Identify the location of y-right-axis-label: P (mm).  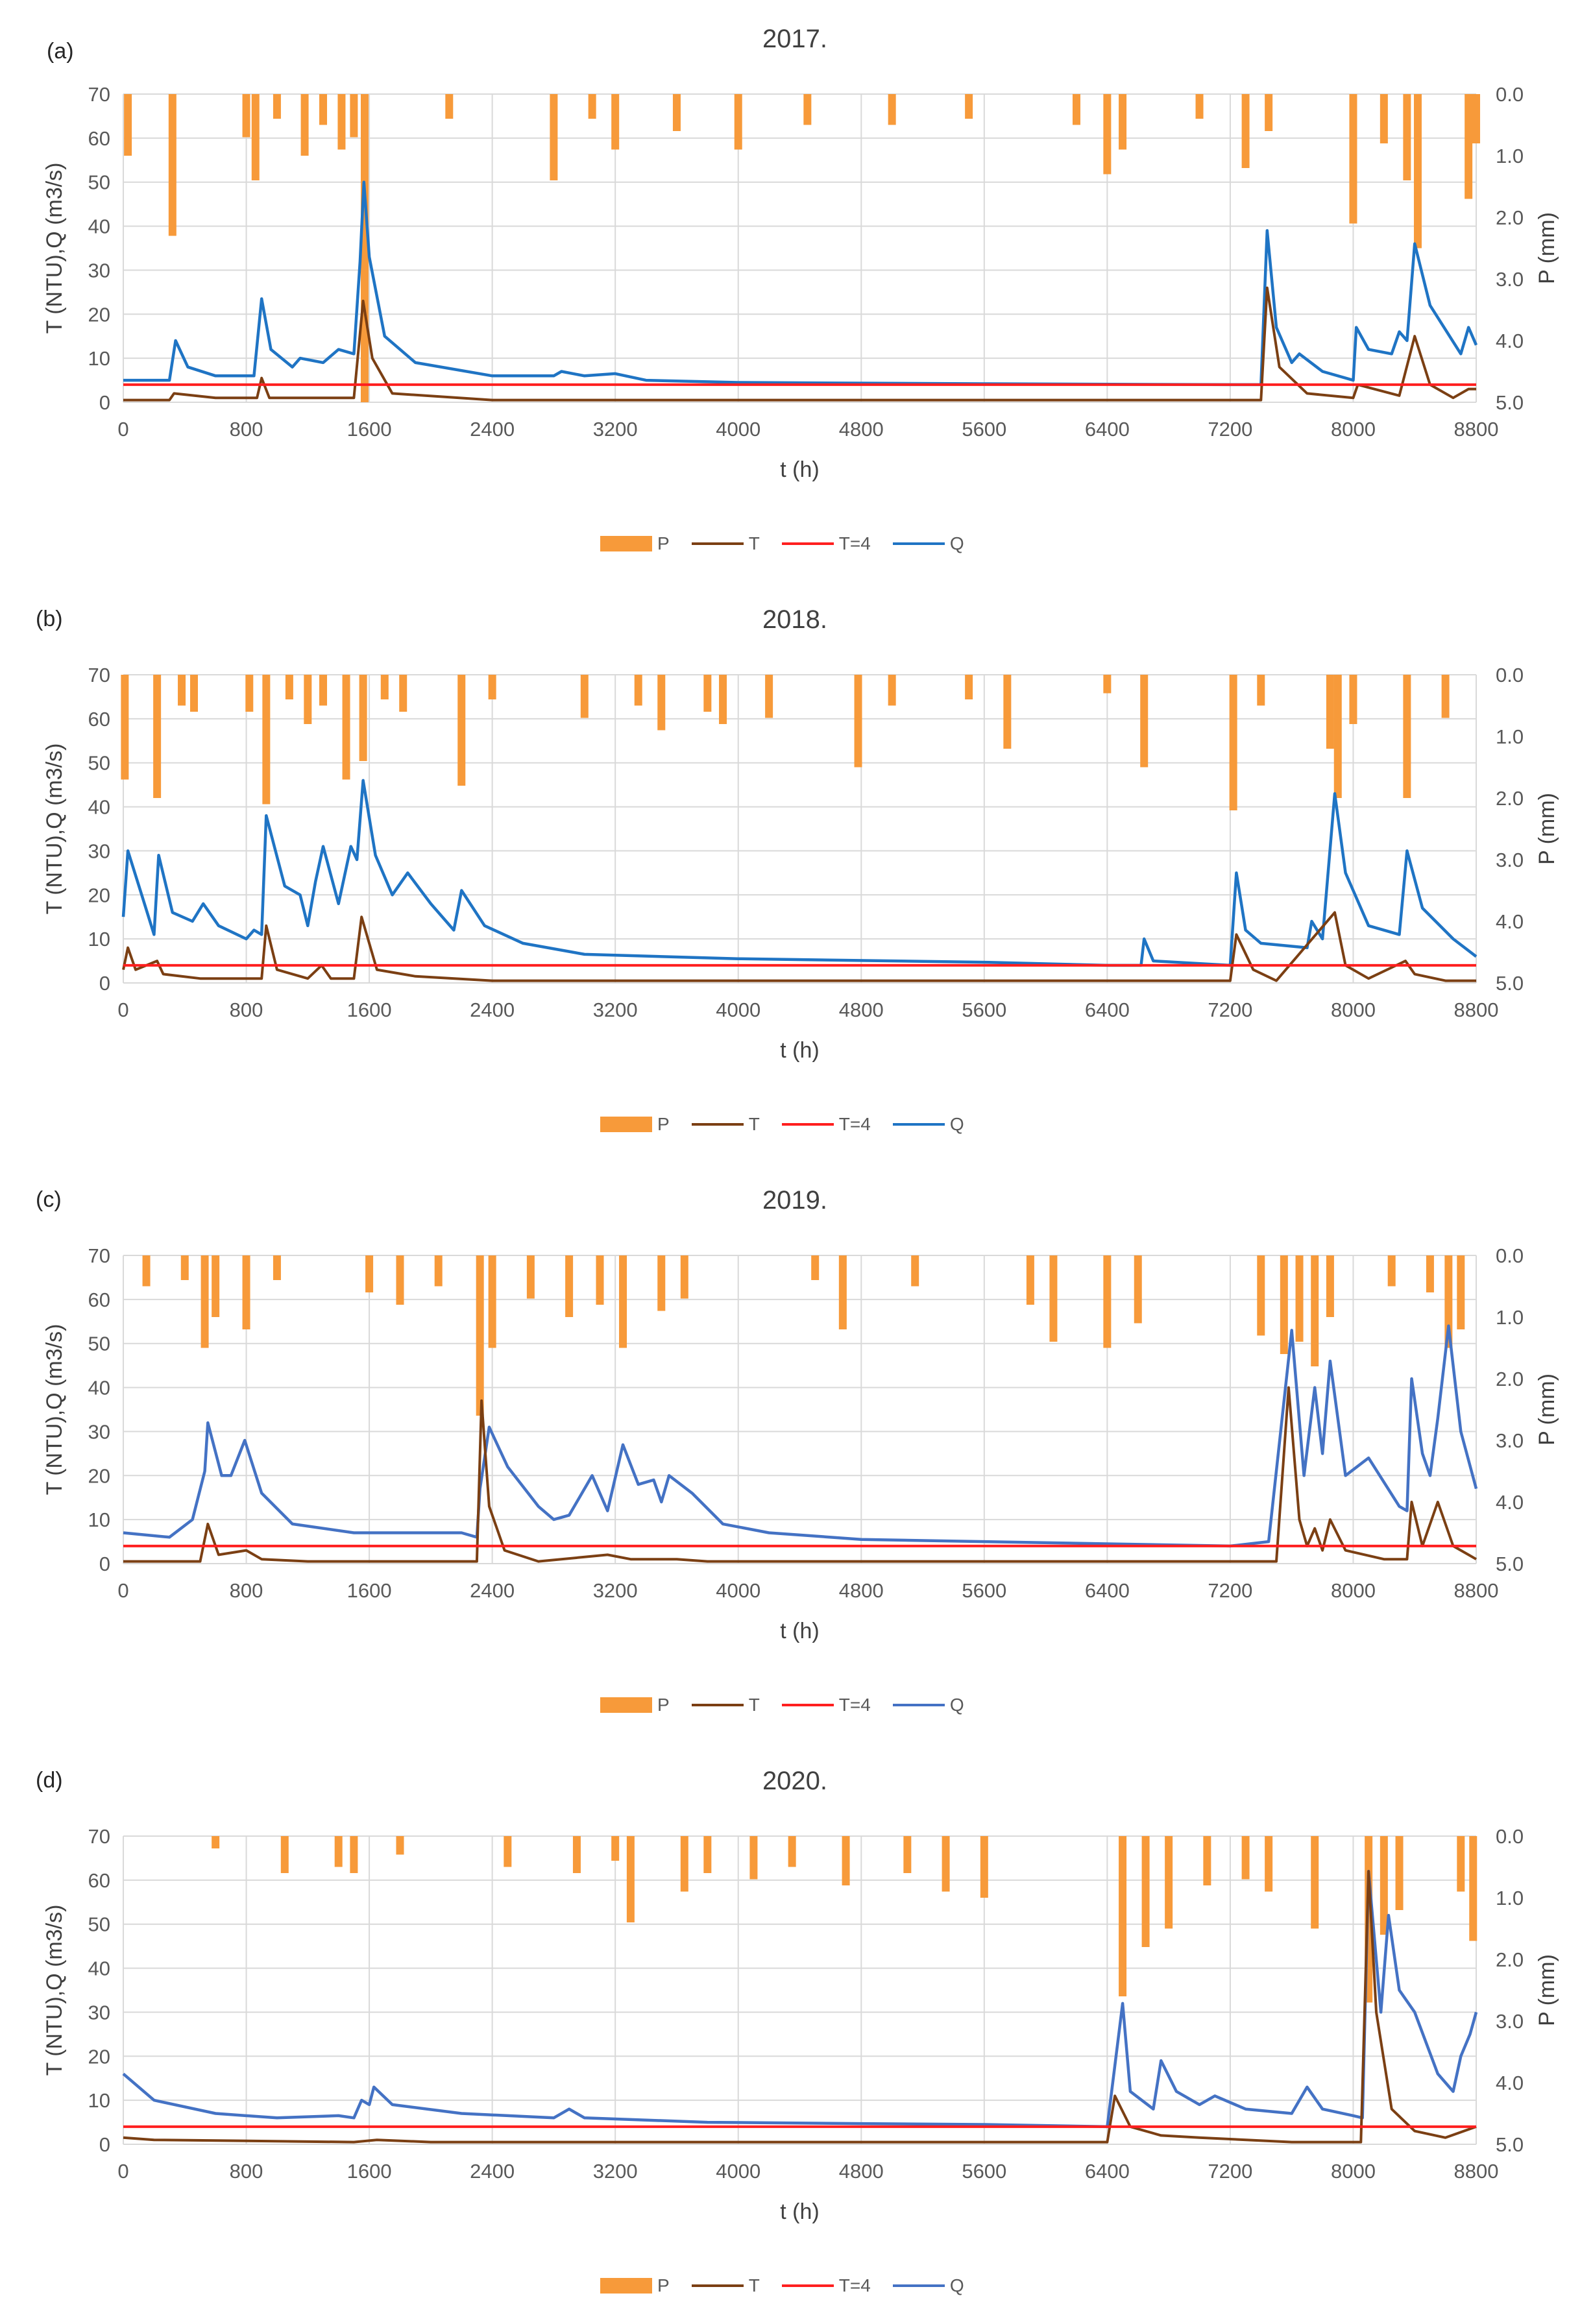
(1547, 248).